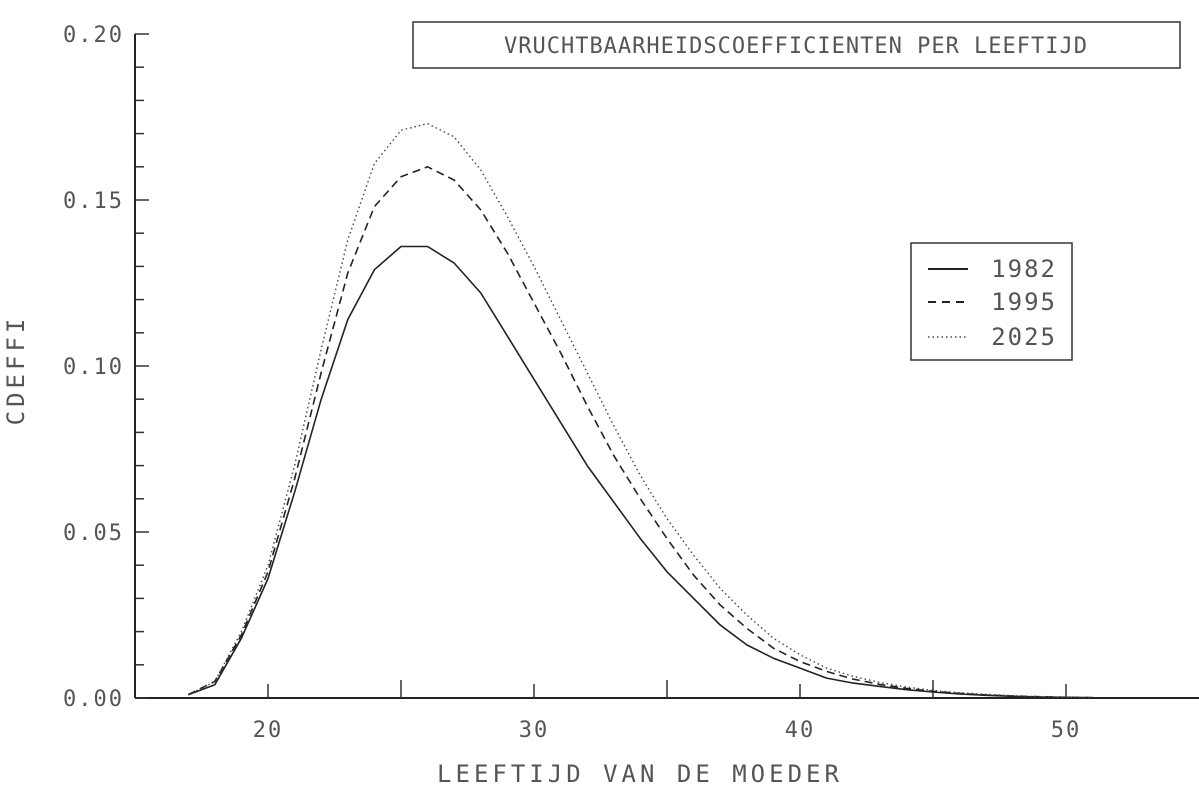 The width and height of the screenshot is (1199, 788). What do you see at coordinates (667, 730) in the screenshot?
I see `x-axis-tick-labels: 20 30 40 50` at bounding box center [667, 730].